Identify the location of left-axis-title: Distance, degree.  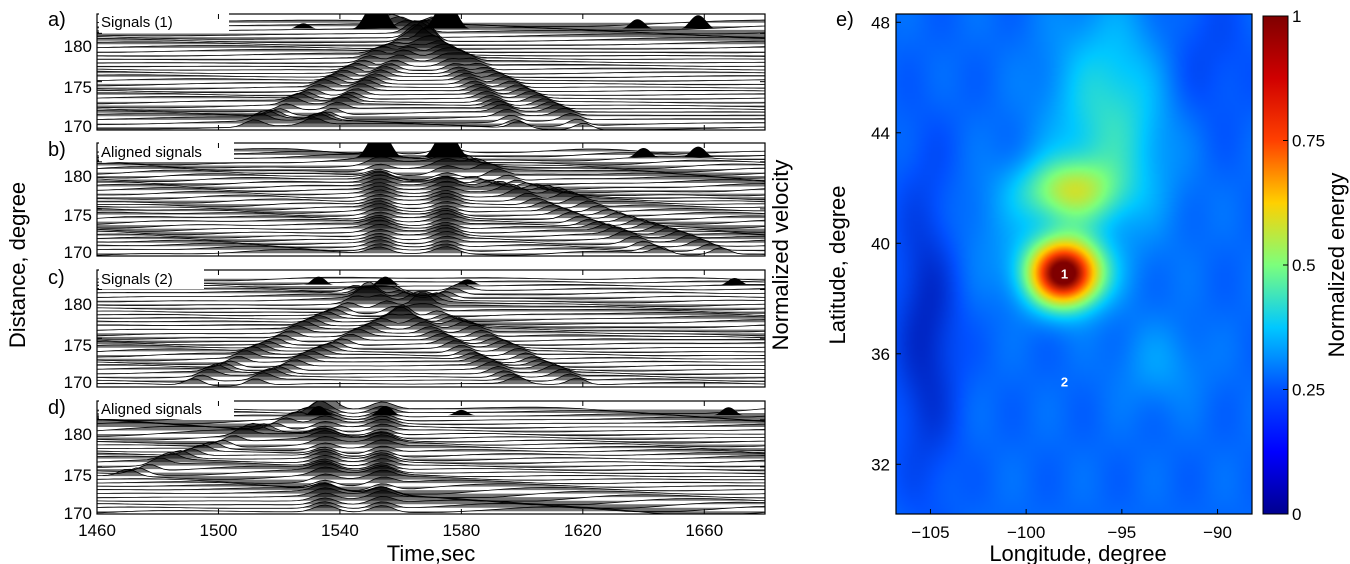
(17, 265).